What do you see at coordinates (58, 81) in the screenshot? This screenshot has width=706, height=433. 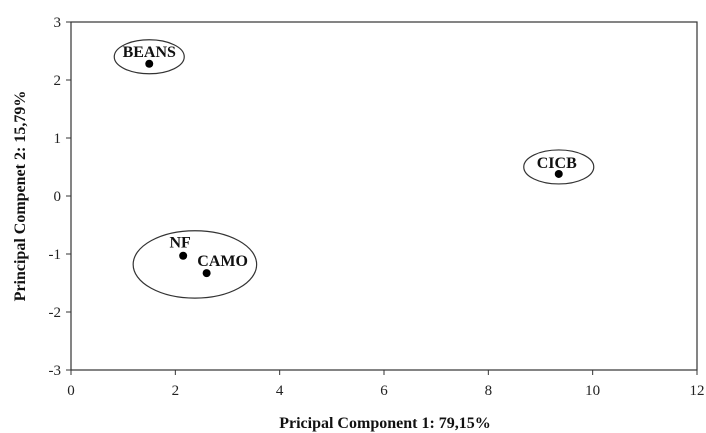 I see `y-tick-label: 2` at bounding box center [58, 81].